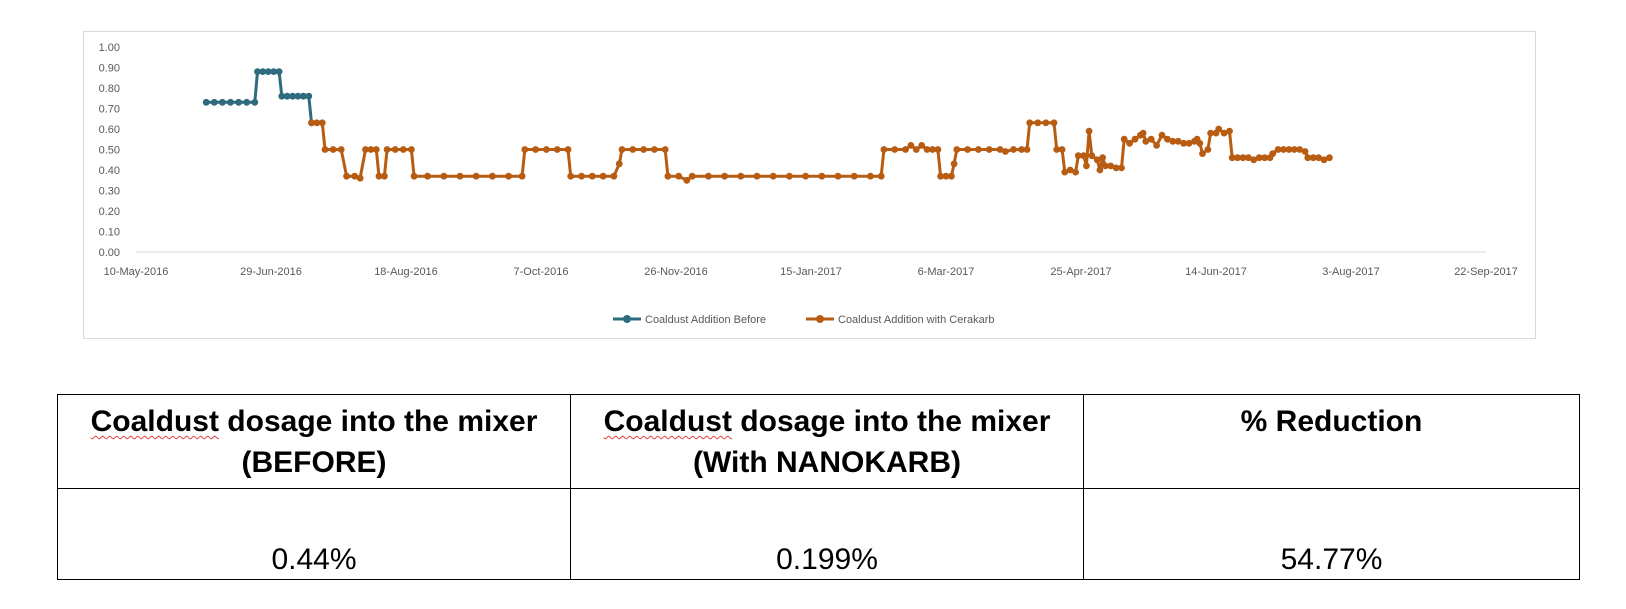 Image resolution: width=1626 pixels, height=609 pixels. I want to click on value-reduction: 54.77%, so click(1331, 534).